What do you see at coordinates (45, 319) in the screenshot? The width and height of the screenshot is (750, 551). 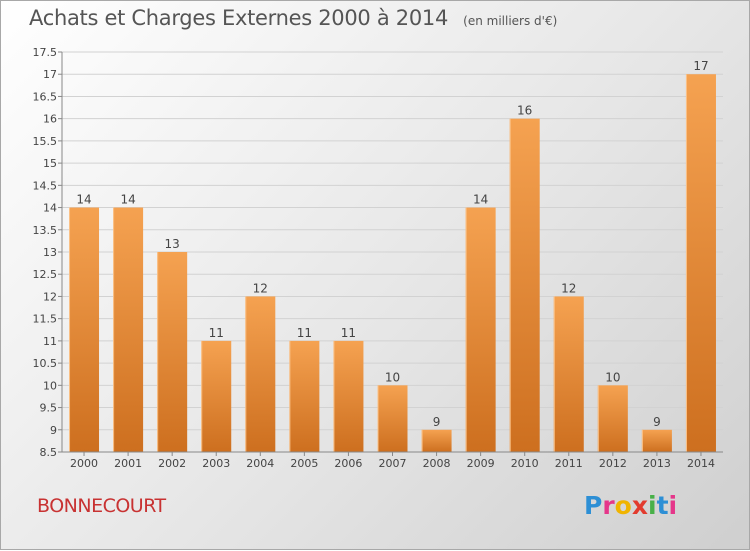 I see `y-tick-label: 11.5` at bounding box center [45, 319].